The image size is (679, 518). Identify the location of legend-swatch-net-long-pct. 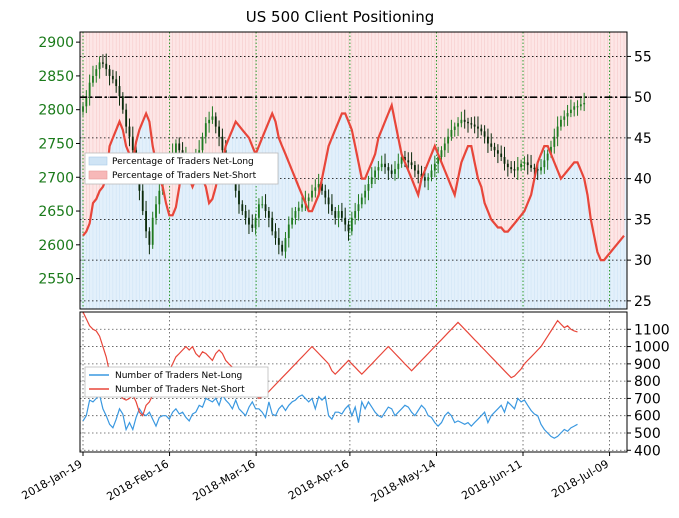
(98, 161).